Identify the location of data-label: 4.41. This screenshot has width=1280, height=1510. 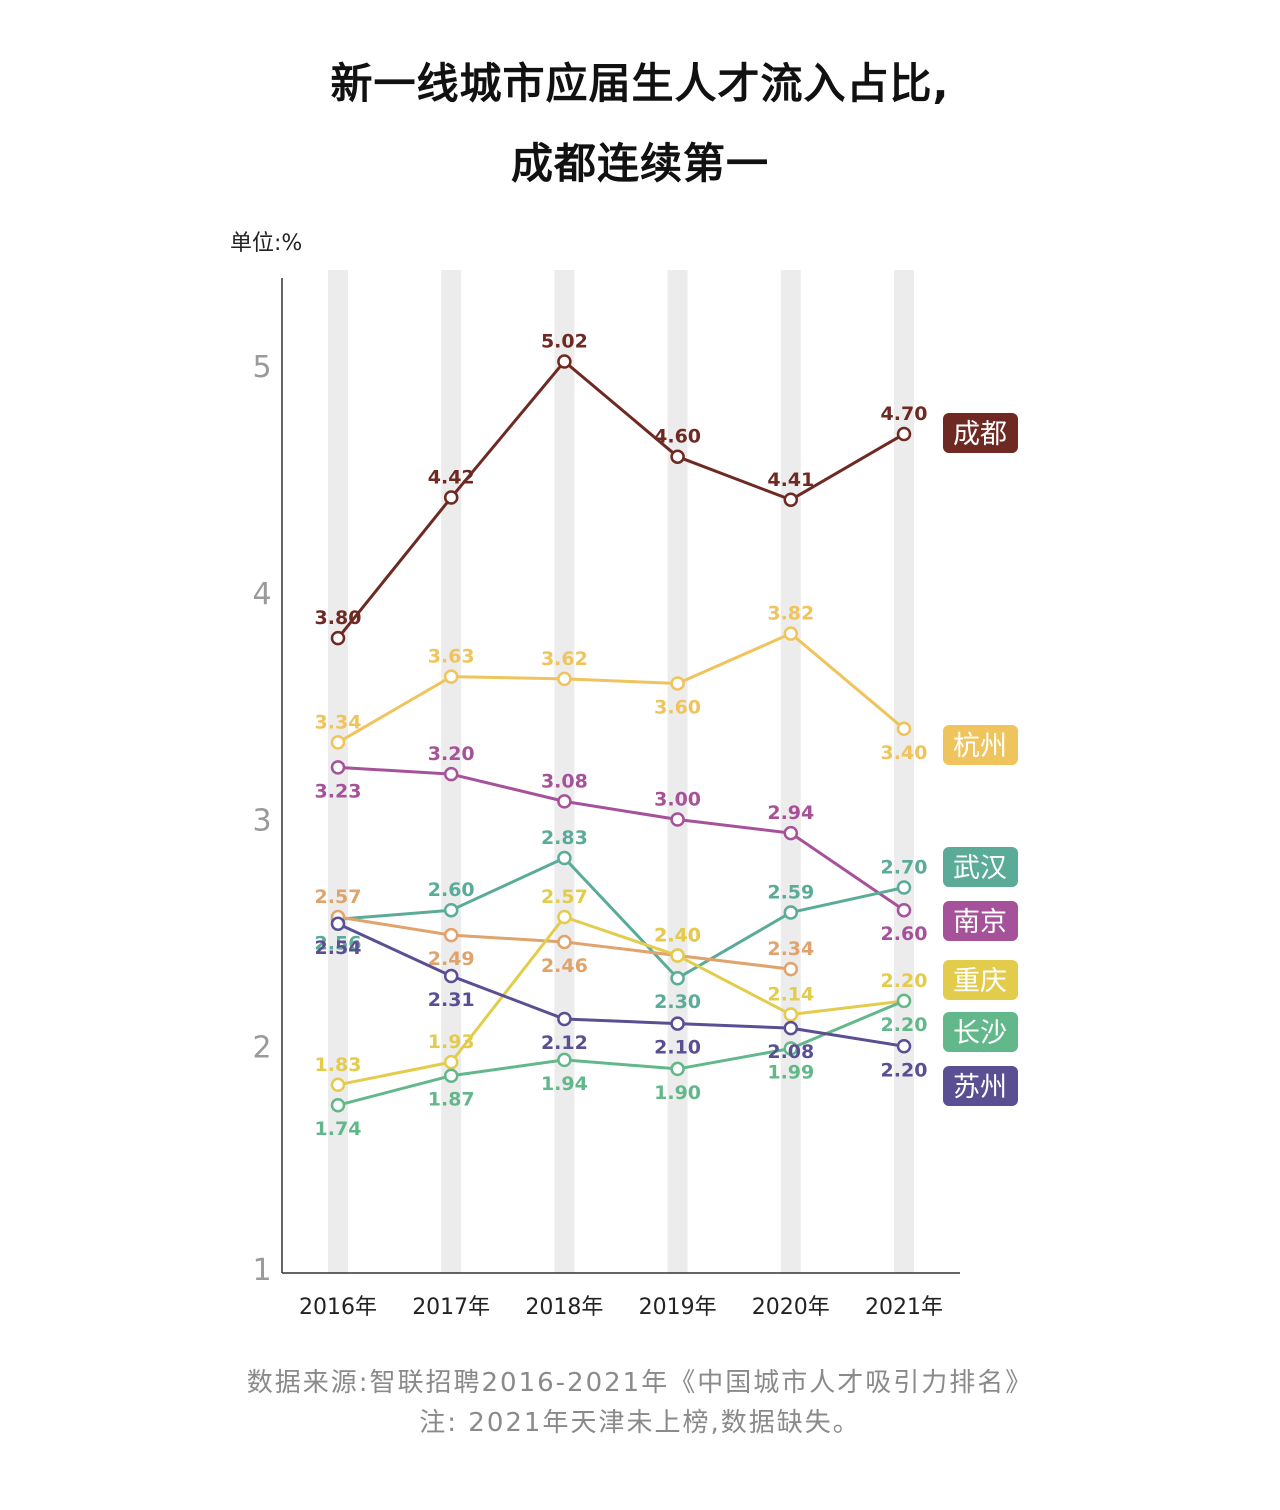
(790, 480).